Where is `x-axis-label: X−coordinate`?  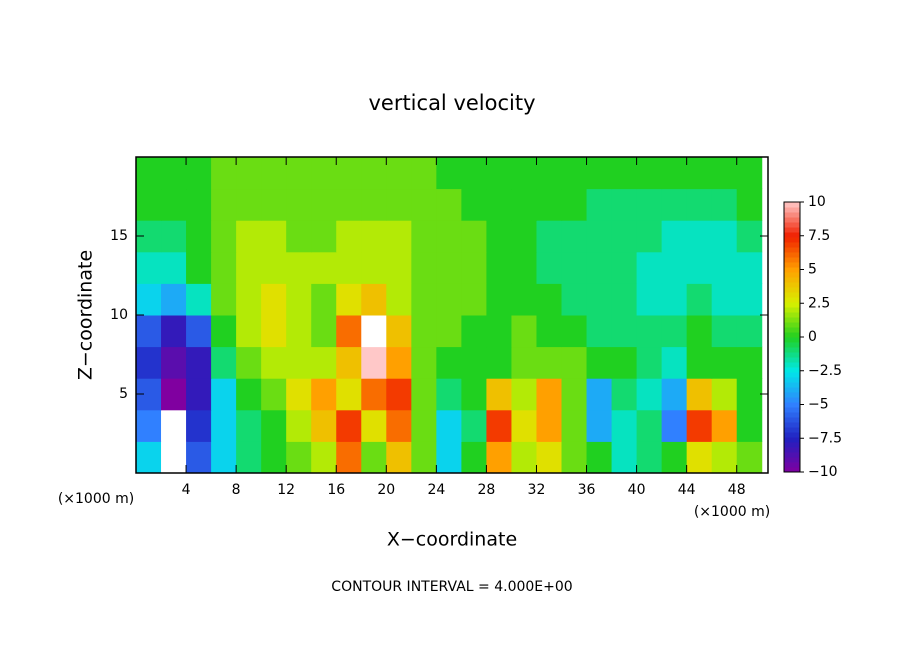
x-axis-label: X−coordinate is located at coordinates (452, 540).